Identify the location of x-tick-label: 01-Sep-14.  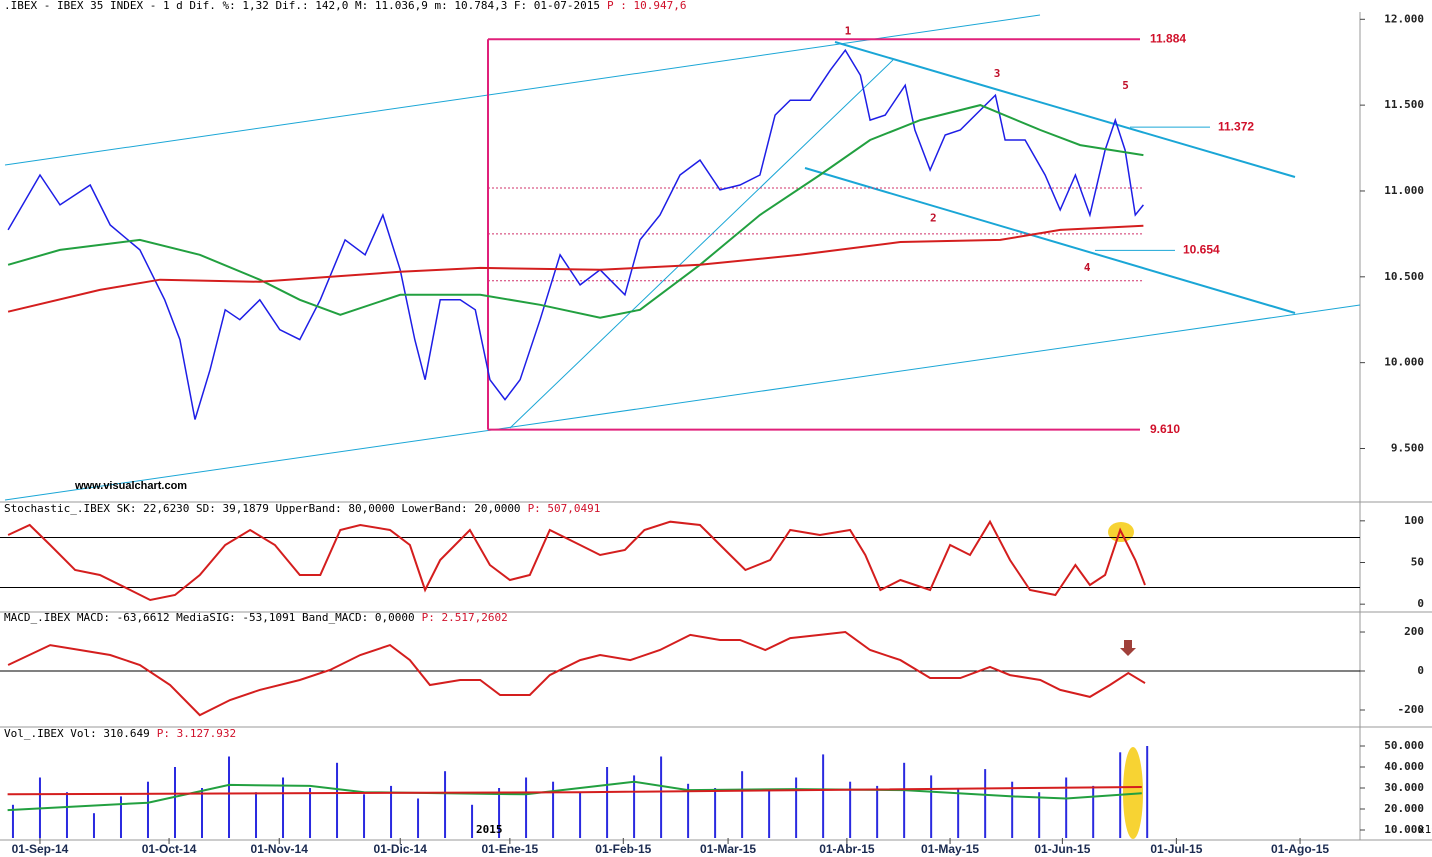
(40, 849).